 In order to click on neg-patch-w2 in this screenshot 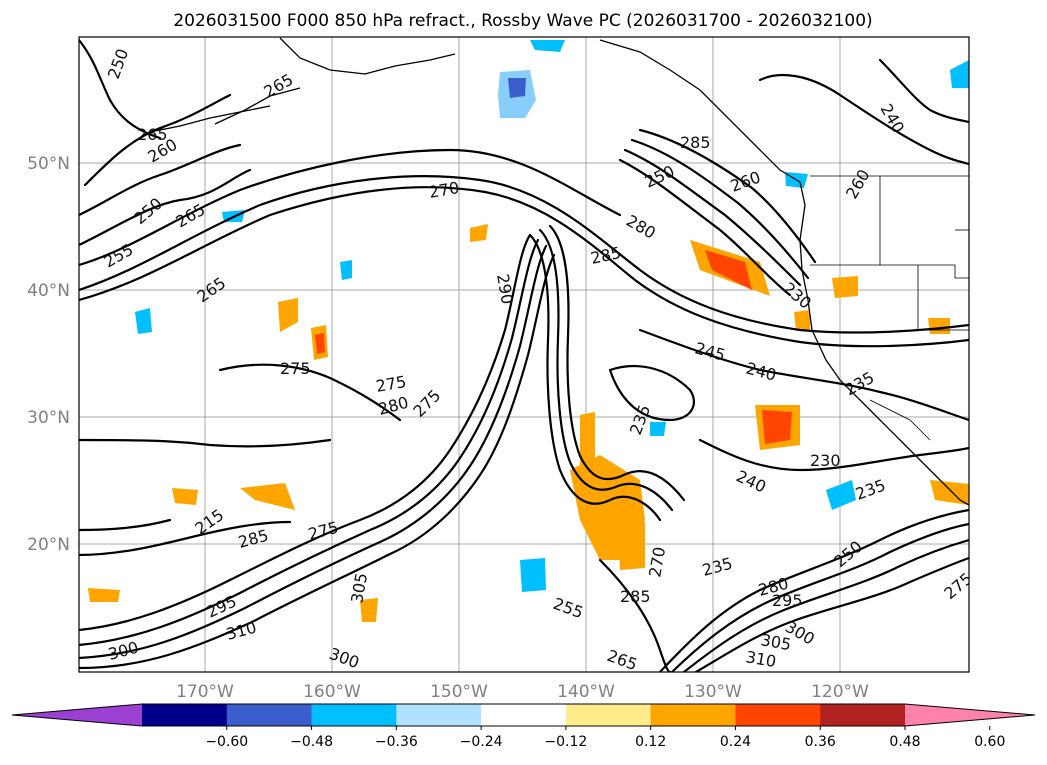, I will do `click(143, 321)`.